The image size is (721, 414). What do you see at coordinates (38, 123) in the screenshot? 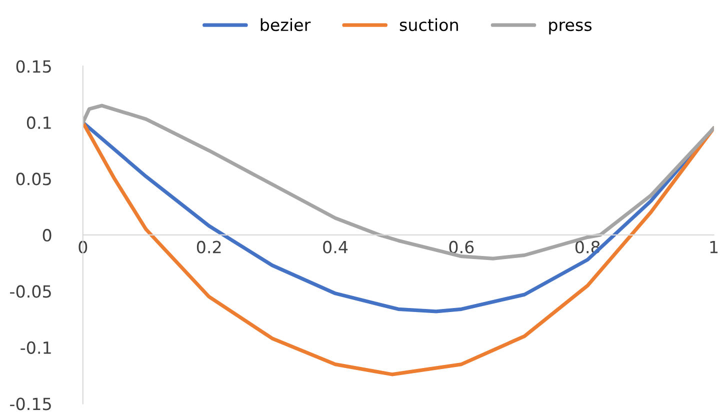
I see `y-tick-label: 0.1` at bounding box center [38, 123].